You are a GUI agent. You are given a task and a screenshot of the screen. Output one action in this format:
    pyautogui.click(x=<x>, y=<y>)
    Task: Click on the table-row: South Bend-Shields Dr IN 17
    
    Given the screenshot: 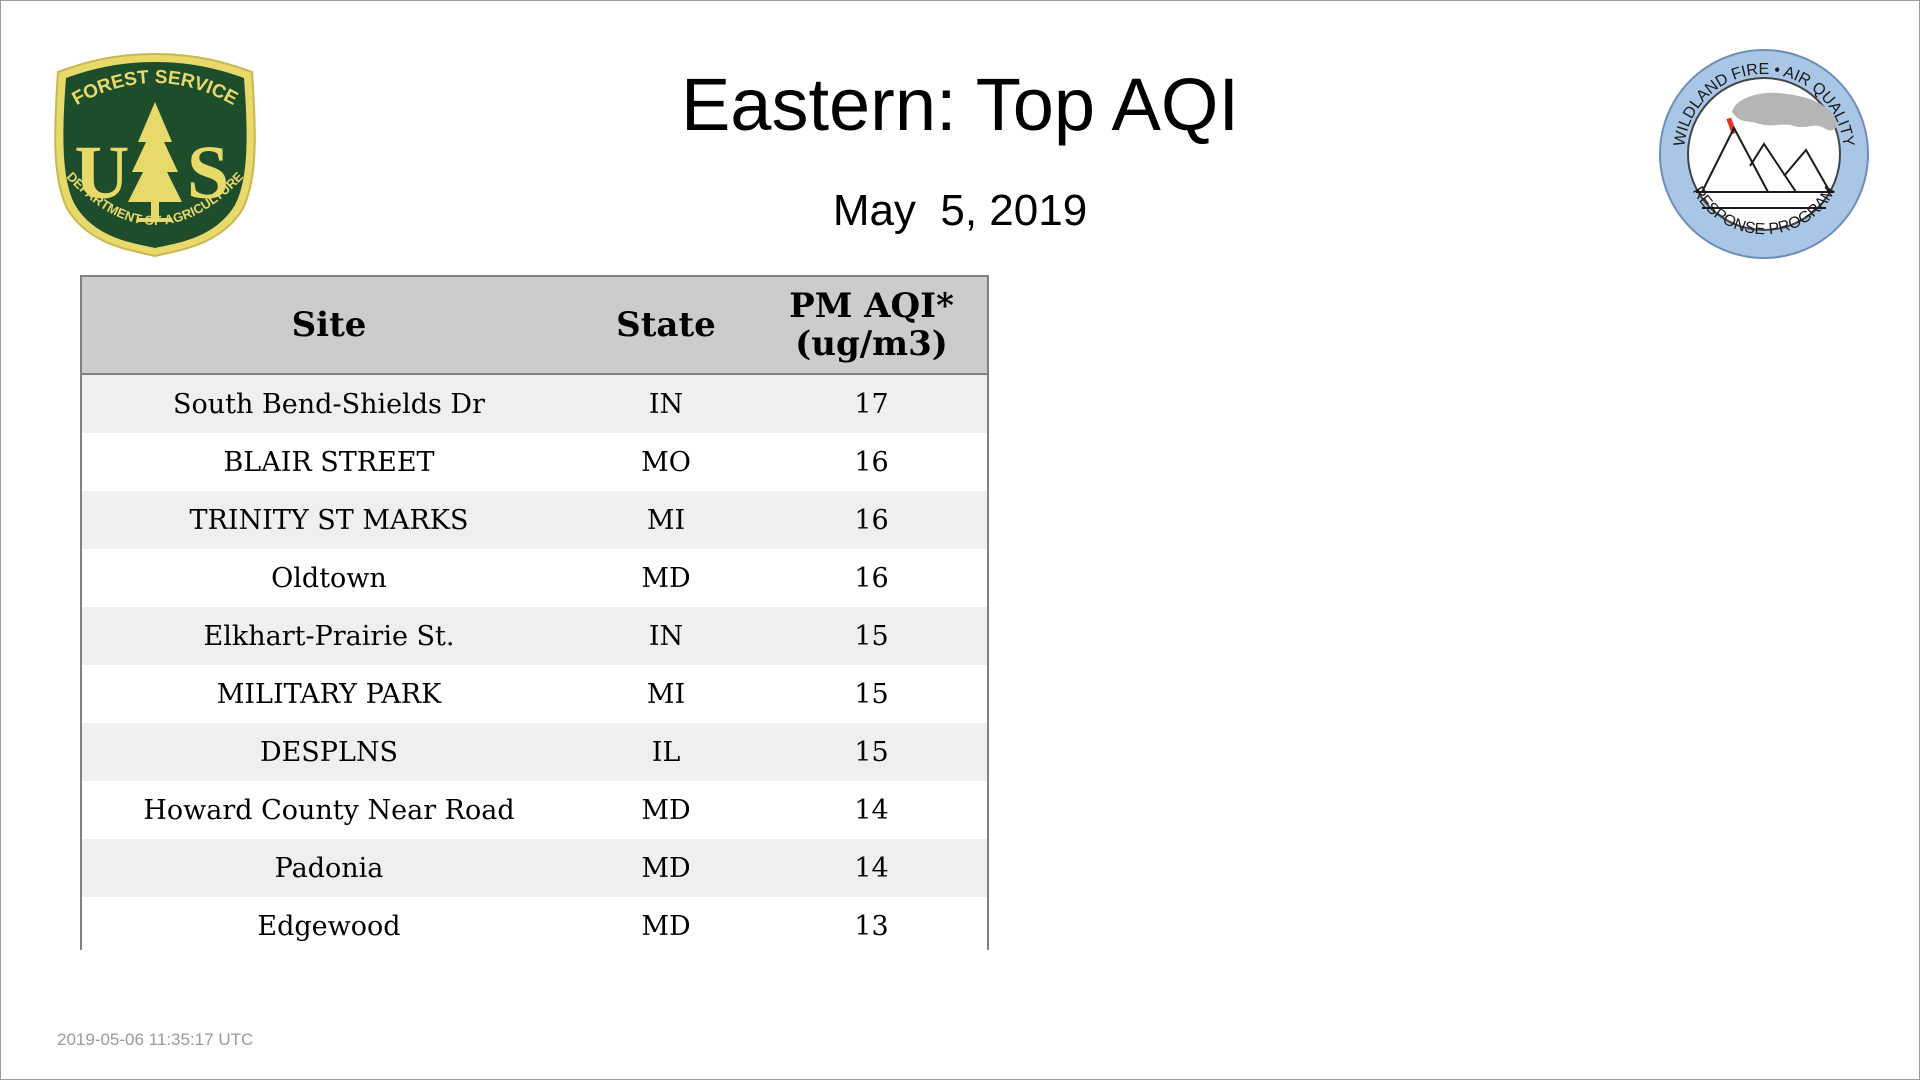 What is the action you would take?
    pyautogui.click(x=534, y=403)
    